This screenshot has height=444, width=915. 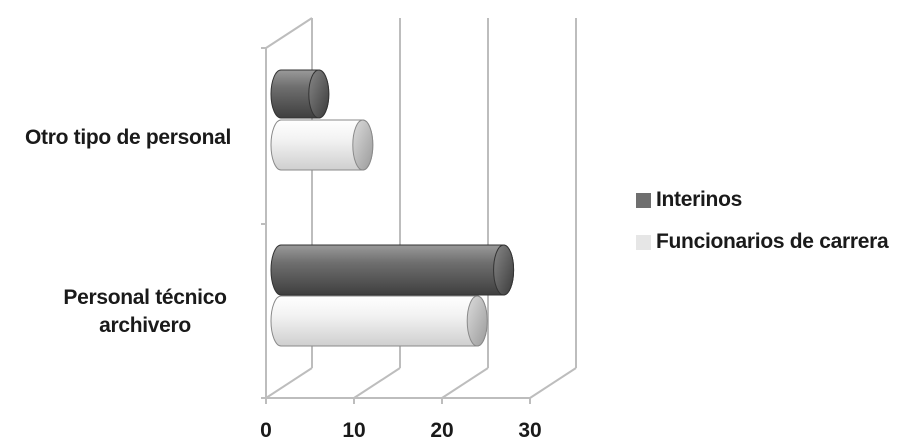 I want to click on legend-swatch-funcionarios, so click(x=643, y=242).